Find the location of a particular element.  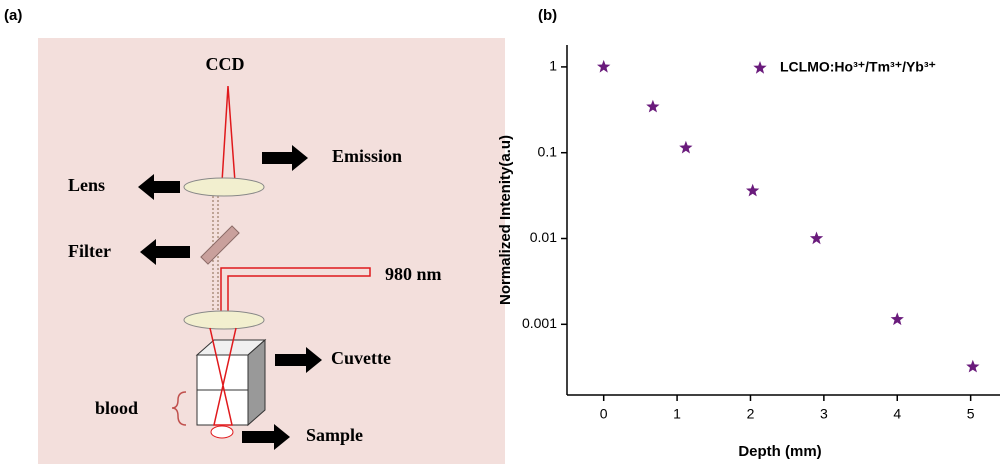

ccd-label: CCD is located at coordinates (225, 64).